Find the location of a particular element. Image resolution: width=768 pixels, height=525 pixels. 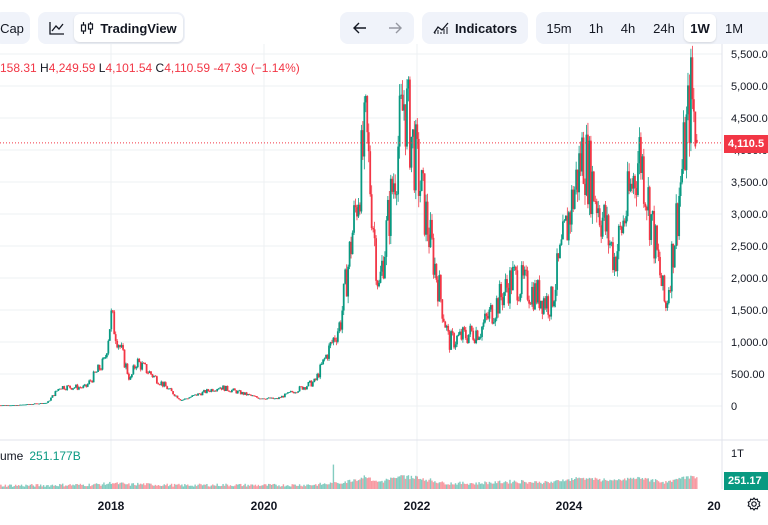

undo-button is located at coordinates (359, 28).